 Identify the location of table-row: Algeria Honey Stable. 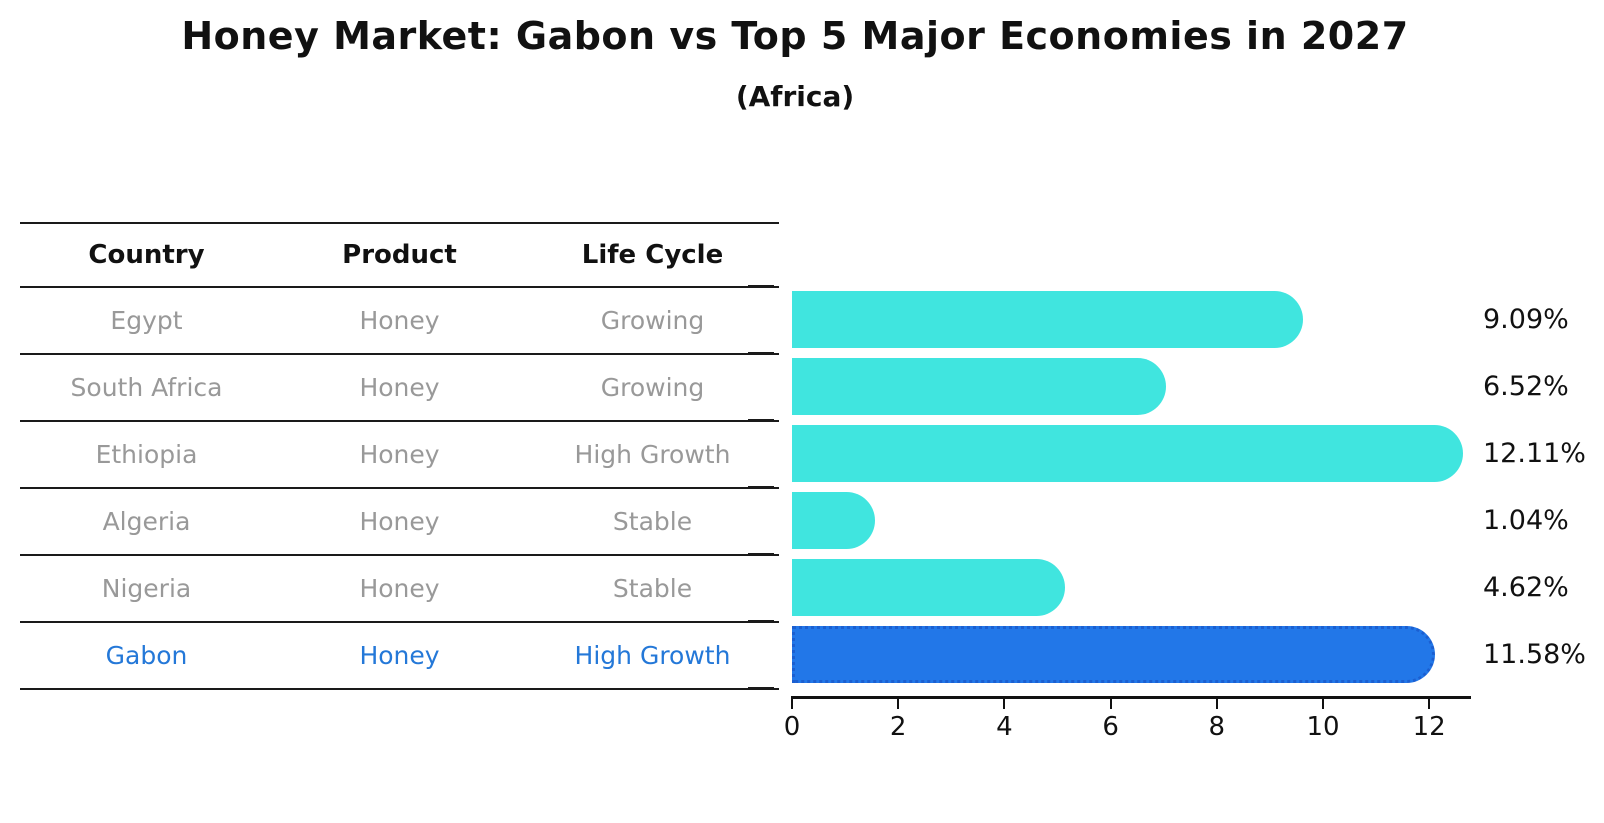
(399, 522).